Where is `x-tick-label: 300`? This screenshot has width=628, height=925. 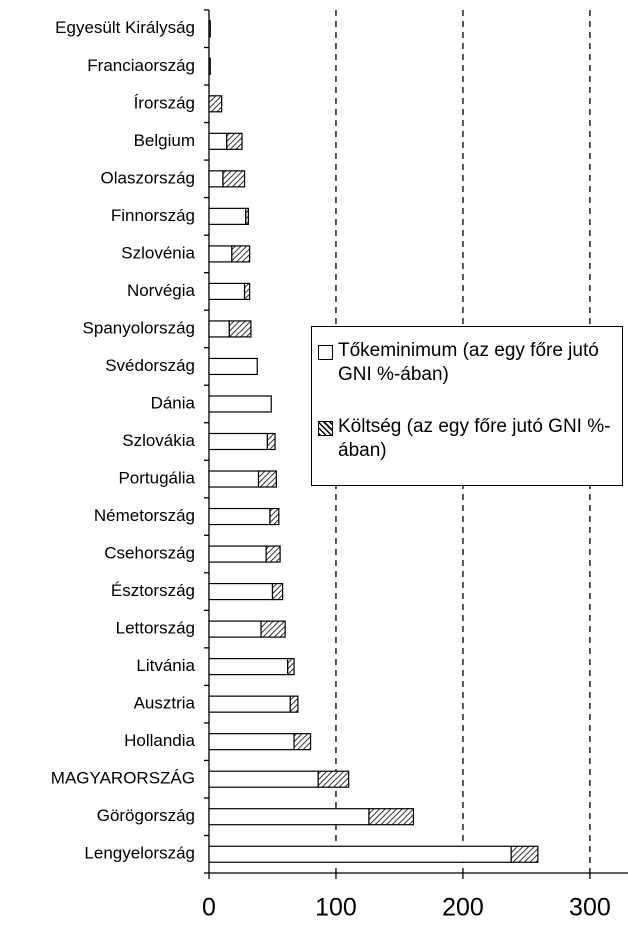
x-tick-label: 300 is located at coordinates (590, 908).